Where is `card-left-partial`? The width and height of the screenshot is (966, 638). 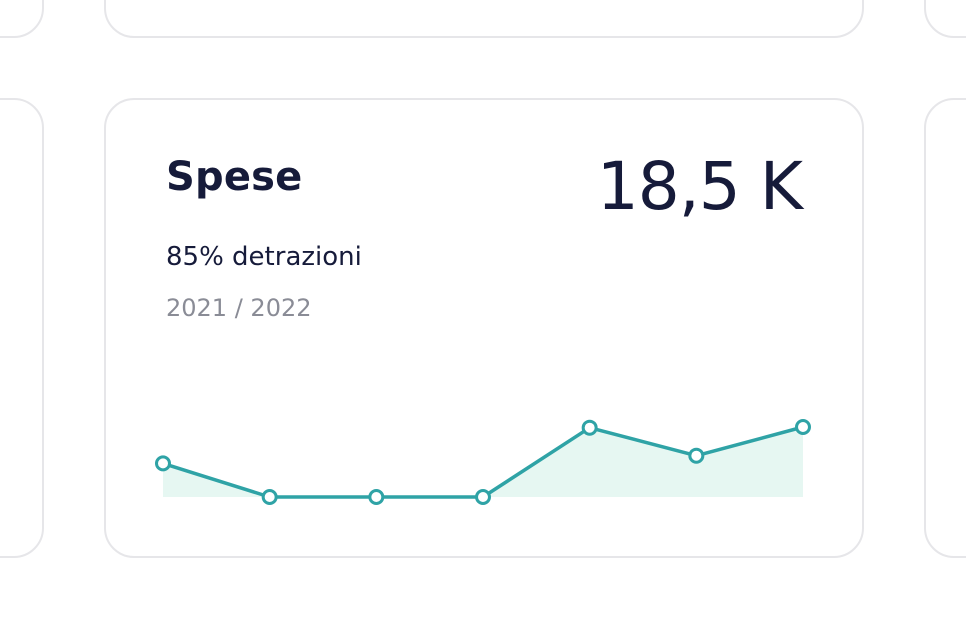
card-left-partial is located at coordinates (22, 328).